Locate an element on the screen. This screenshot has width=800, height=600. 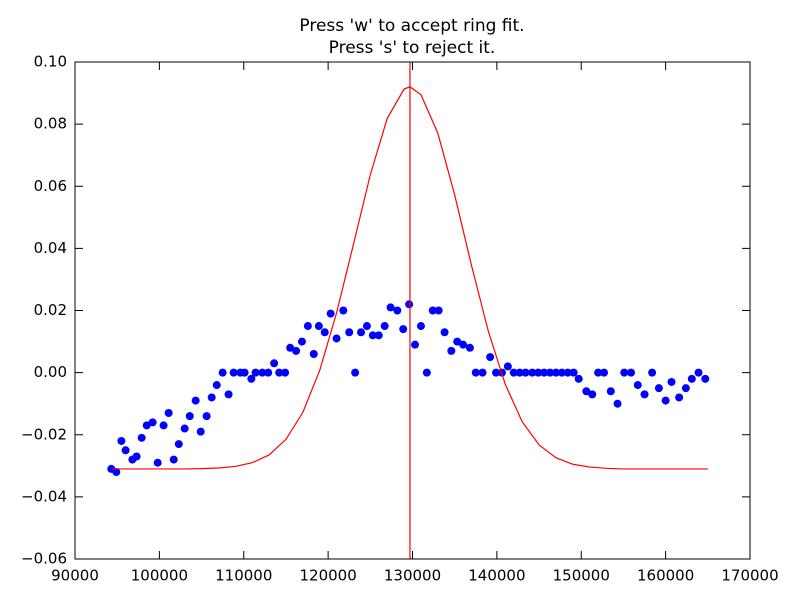
x-tick-label: 100000 is located at coordinates (159, 576).